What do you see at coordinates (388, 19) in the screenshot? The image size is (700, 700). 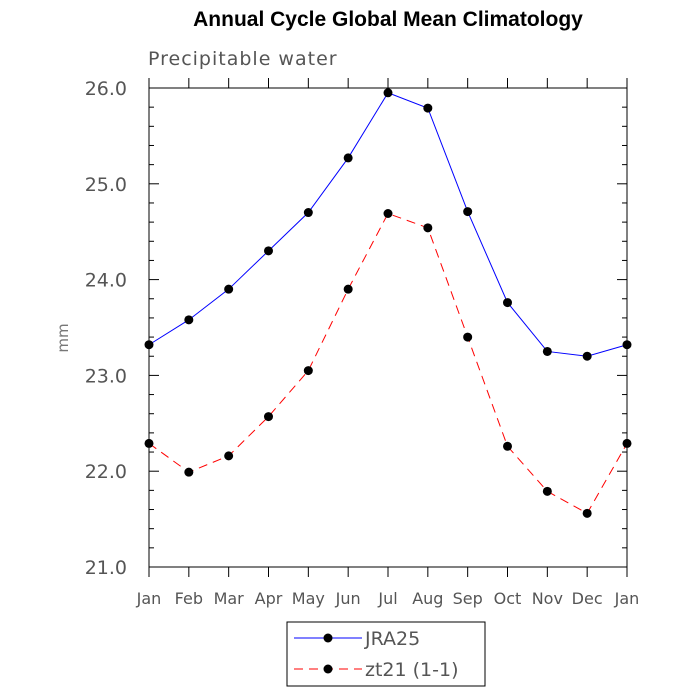 I see `chart-title: Annual Cycle Global Mean Climatology` at bounding box center [388, 19].